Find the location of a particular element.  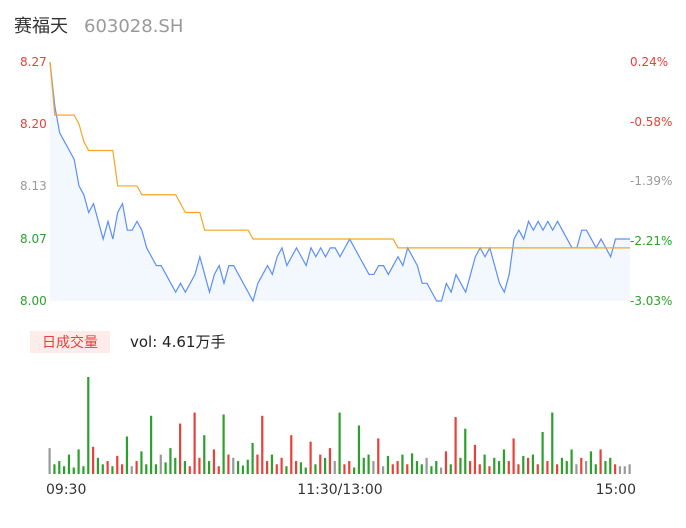

y-tick-label: 8.07 is located at coordinates (33, 239).